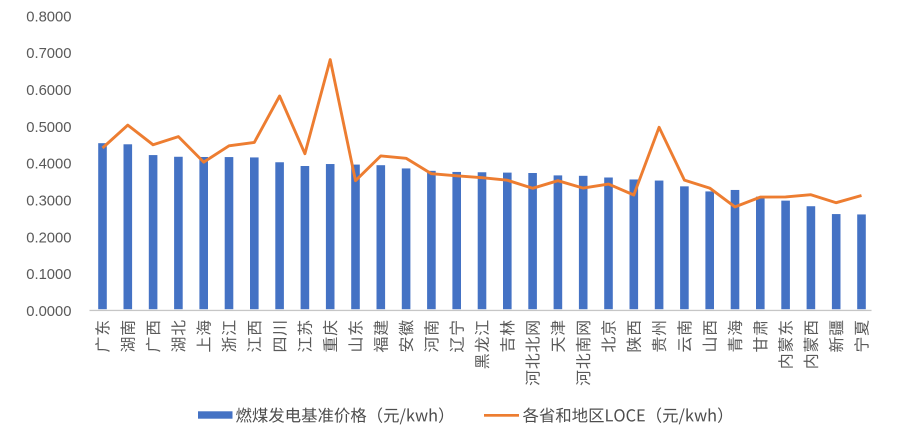 This screenshot has width=900, height=443. Describe the element at coordinates (48, 238) in the screenshot. I see `svg-text: 0.2000` at that location.